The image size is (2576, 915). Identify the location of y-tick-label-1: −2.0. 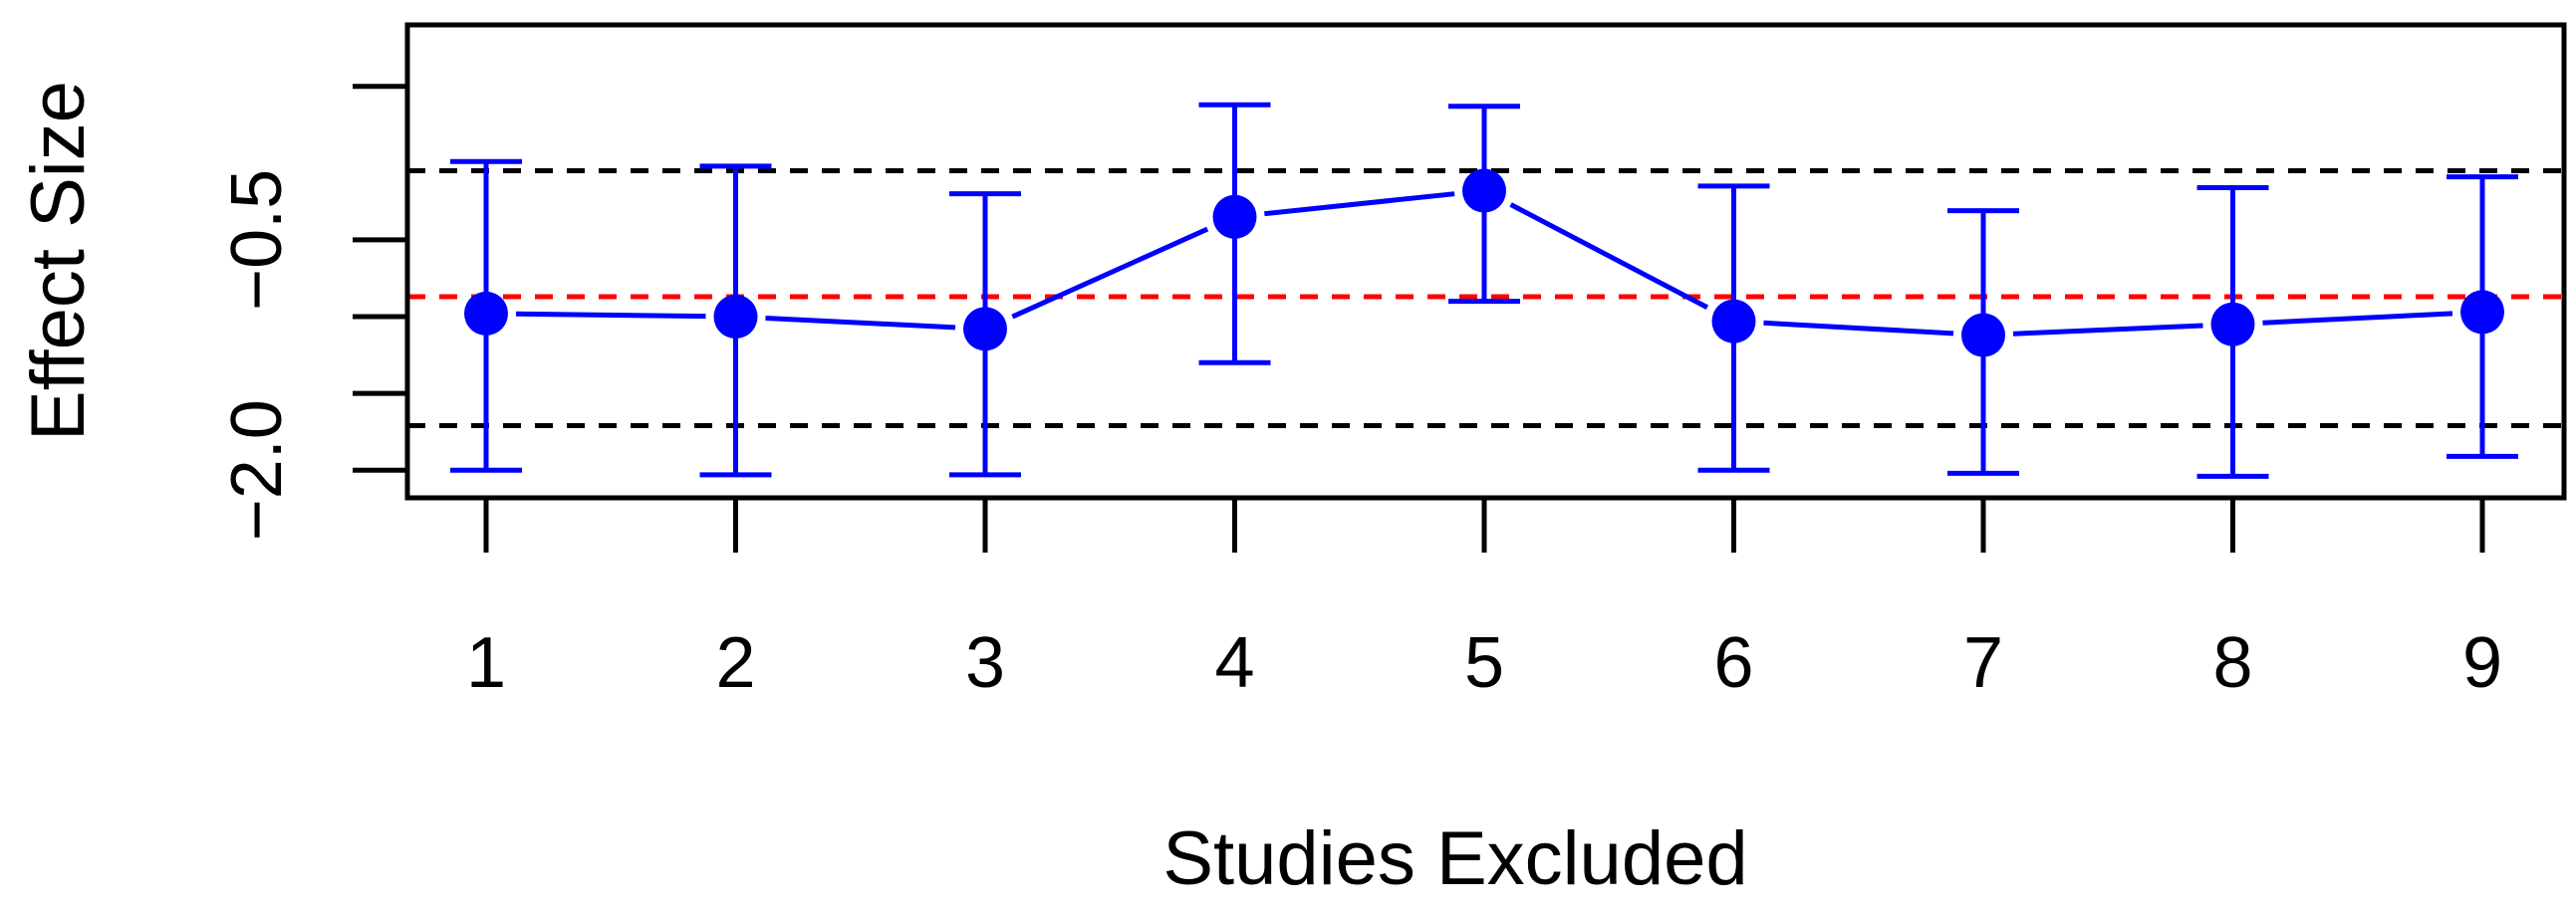
(257, 470).